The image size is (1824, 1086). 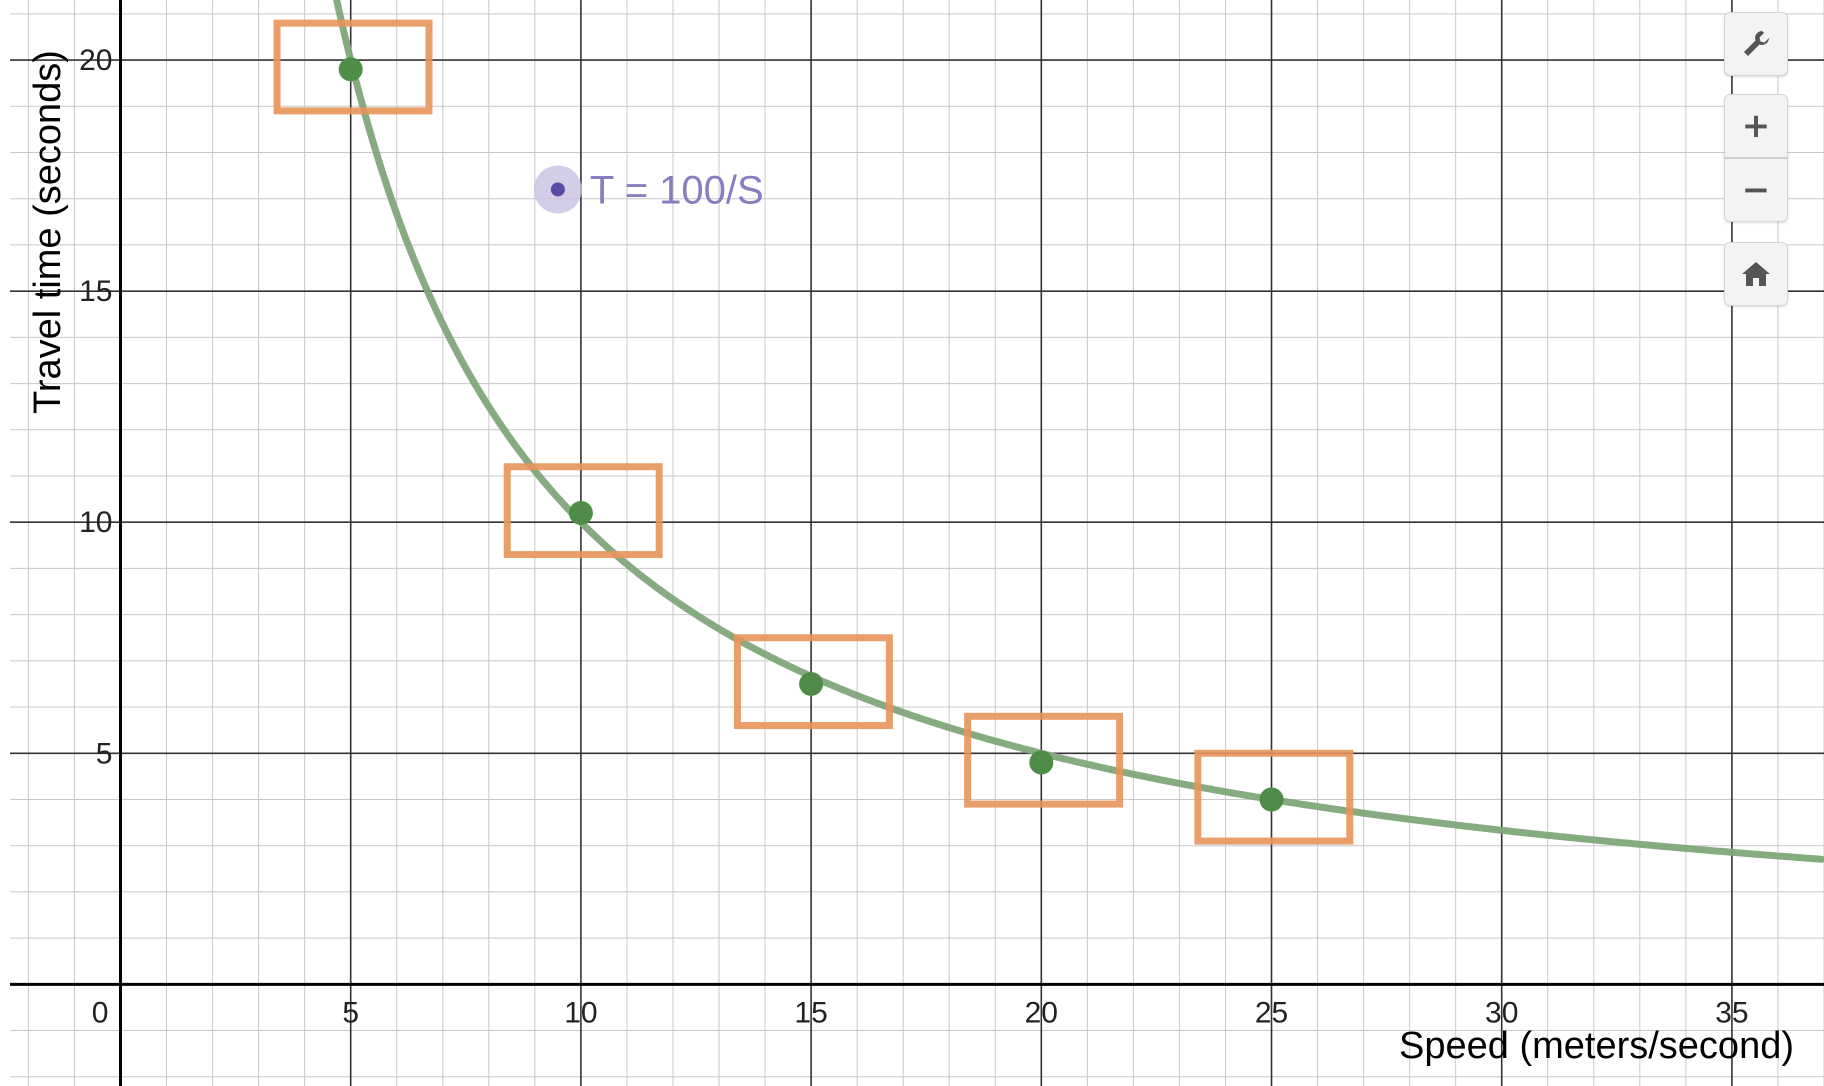 What do you see at coordinates (1501, 1012) in the screenshot?
I see `x-tick-label: 30` at bounding box center [1501, 1012].